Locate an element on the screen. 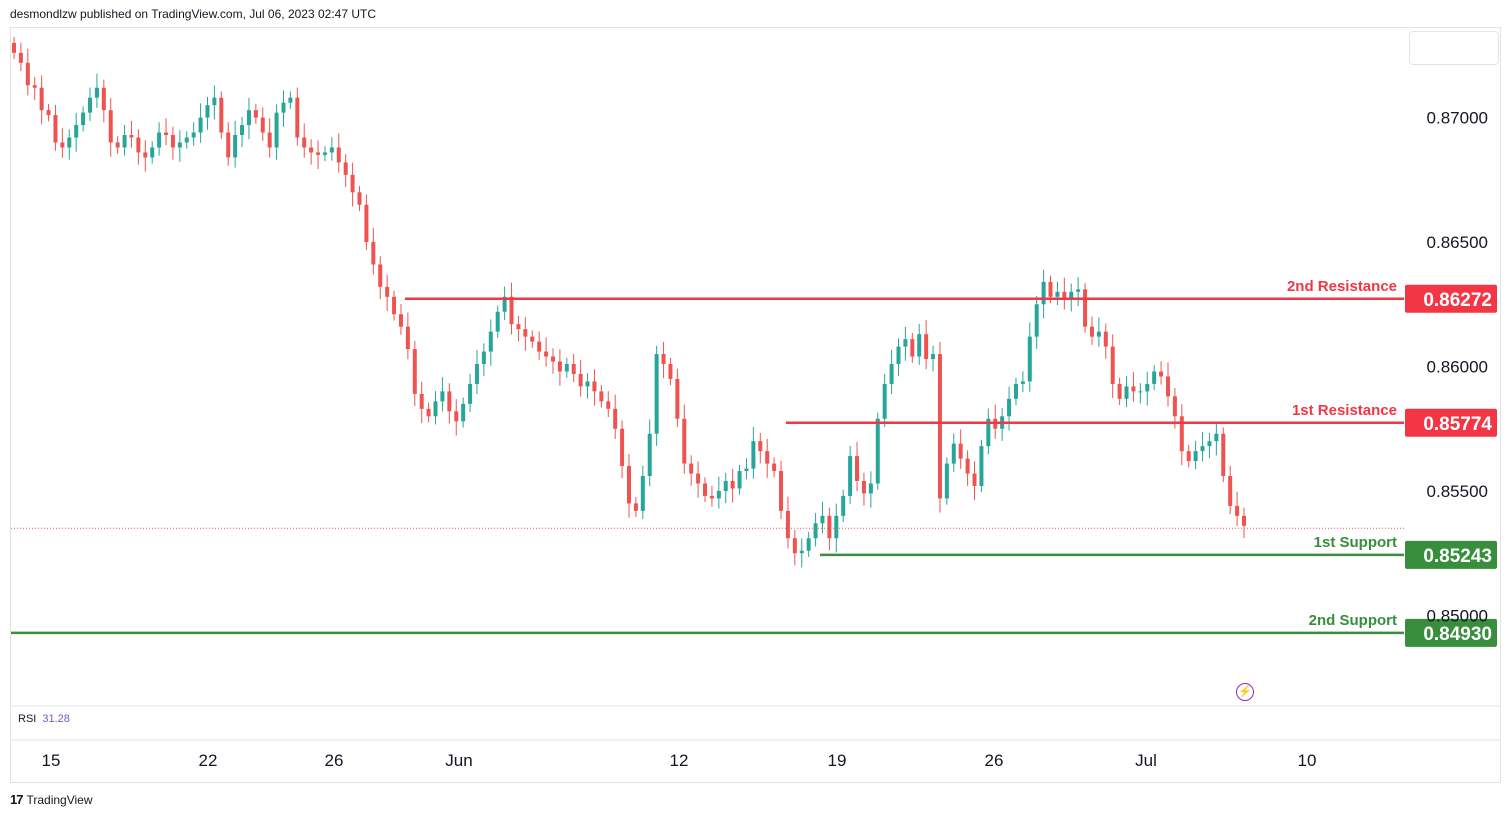 The image size is (1511, 818). level-price-text: 0.86272 is located at coordinates (1457, 300).